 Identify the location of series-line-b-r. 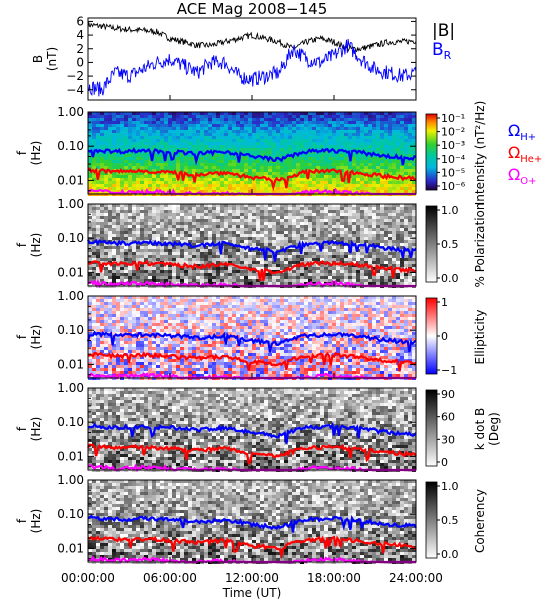
(252, 67).